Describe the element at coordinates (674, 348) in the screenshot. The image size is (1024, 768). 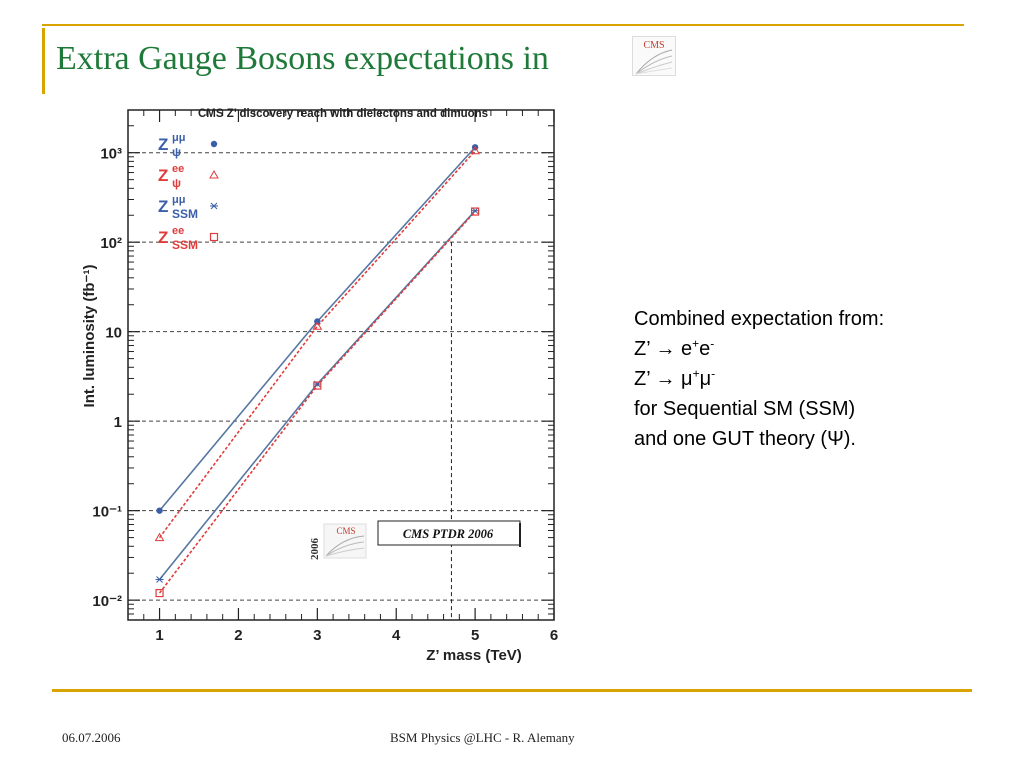
I see `side-line-2: Z’ → e+e-` at that location.